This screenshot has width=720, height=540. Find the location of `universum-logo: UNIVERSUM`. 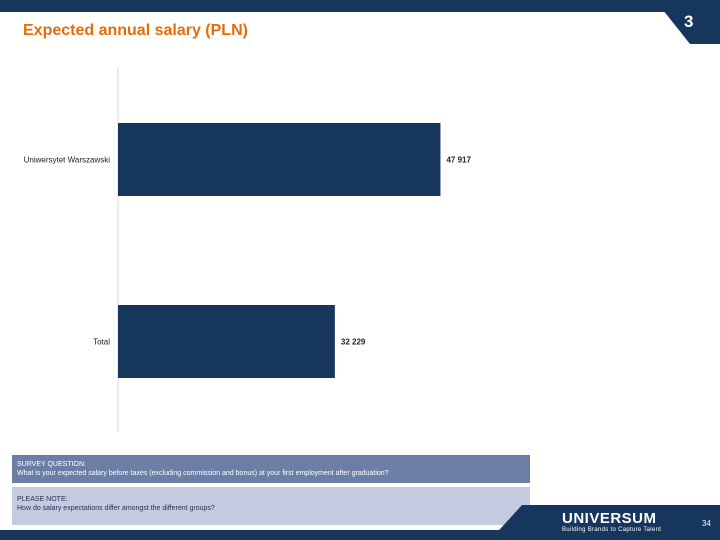

universum-logo: UNIVERSUM is located at coordinates (609, 518).